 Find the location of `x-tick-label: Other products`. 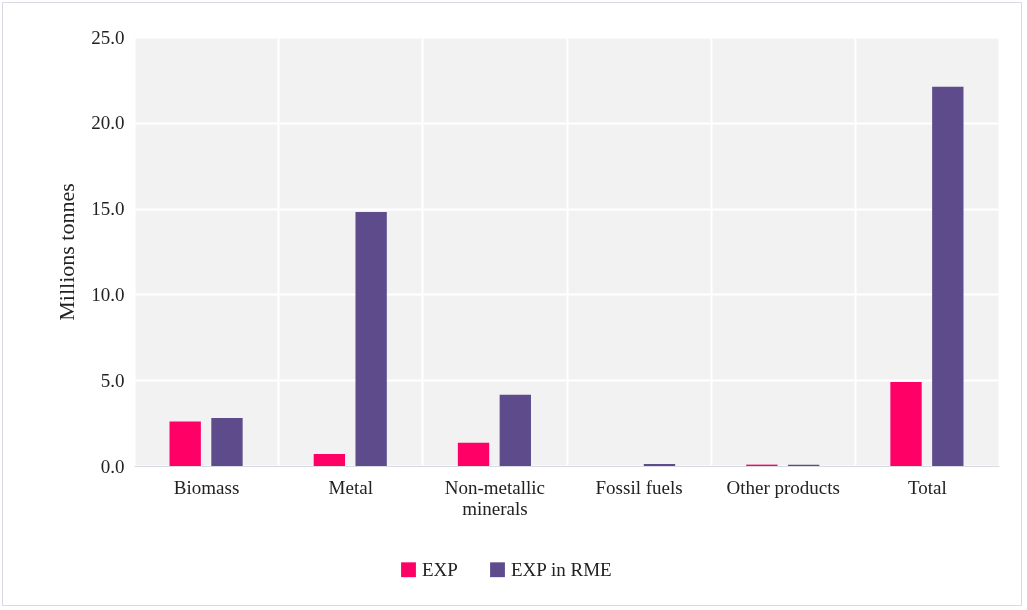

x-tick-label: Other products is located at coordinates (783, 487).